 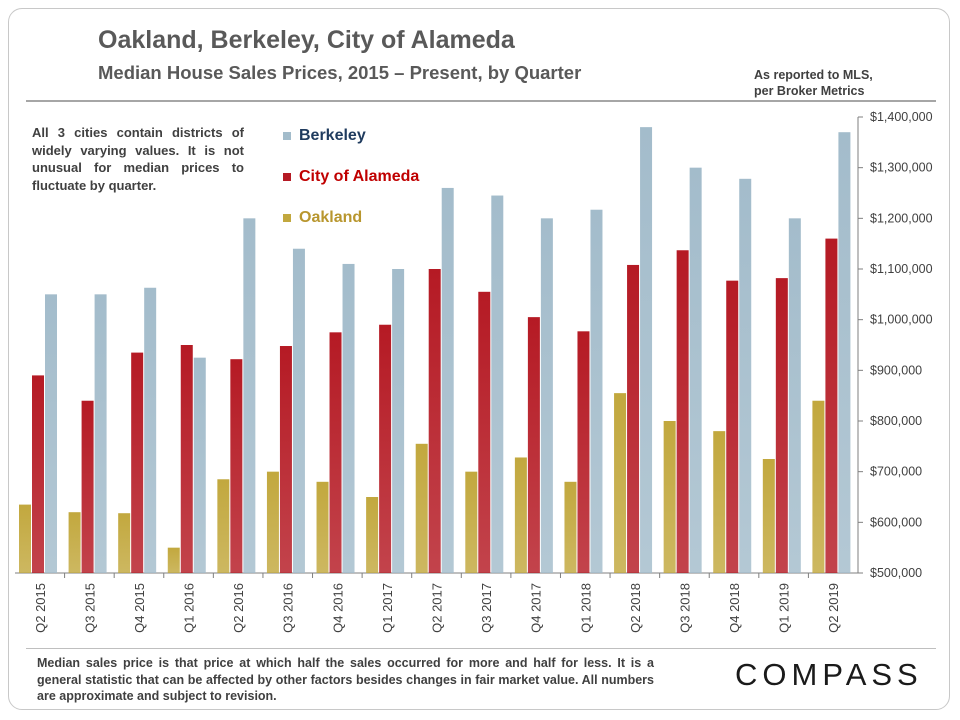 What do you see at coordinates (813, 75) in the screenshot?
I see `source-line-1: As reported to MLS,` at bounding box center [813, 75].